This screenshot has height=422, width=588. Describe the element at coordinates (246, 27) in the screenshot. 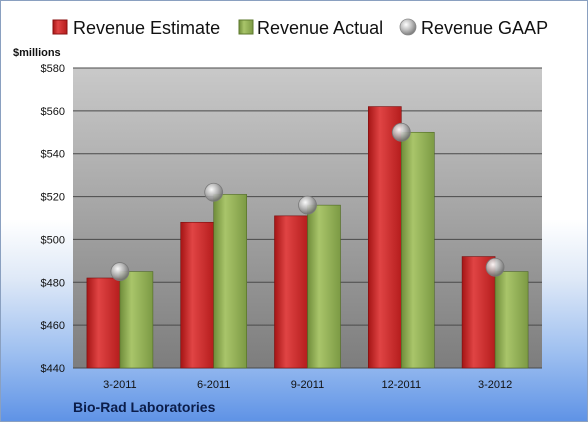

I see `legend-actual-icon` at that location.